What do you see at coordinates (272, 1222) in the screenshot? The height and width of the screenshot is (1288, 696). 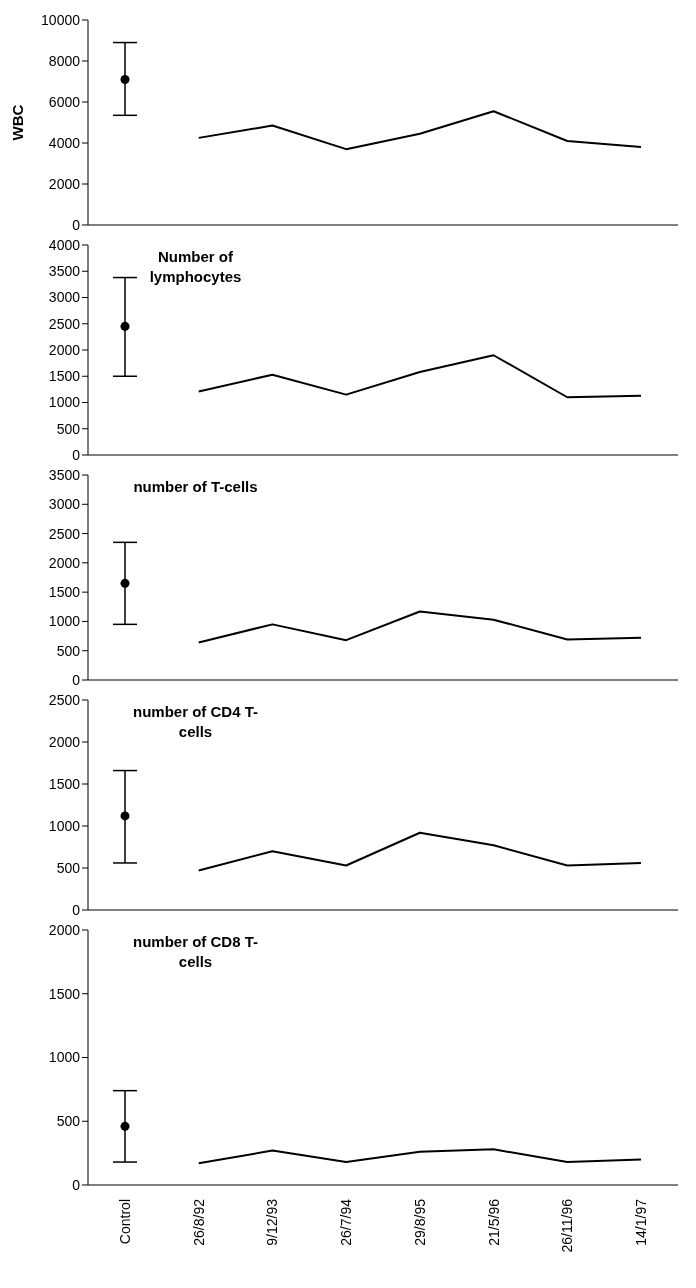 I see `x-tick-label: 9/12/93` at bounding box center [272, 1222].